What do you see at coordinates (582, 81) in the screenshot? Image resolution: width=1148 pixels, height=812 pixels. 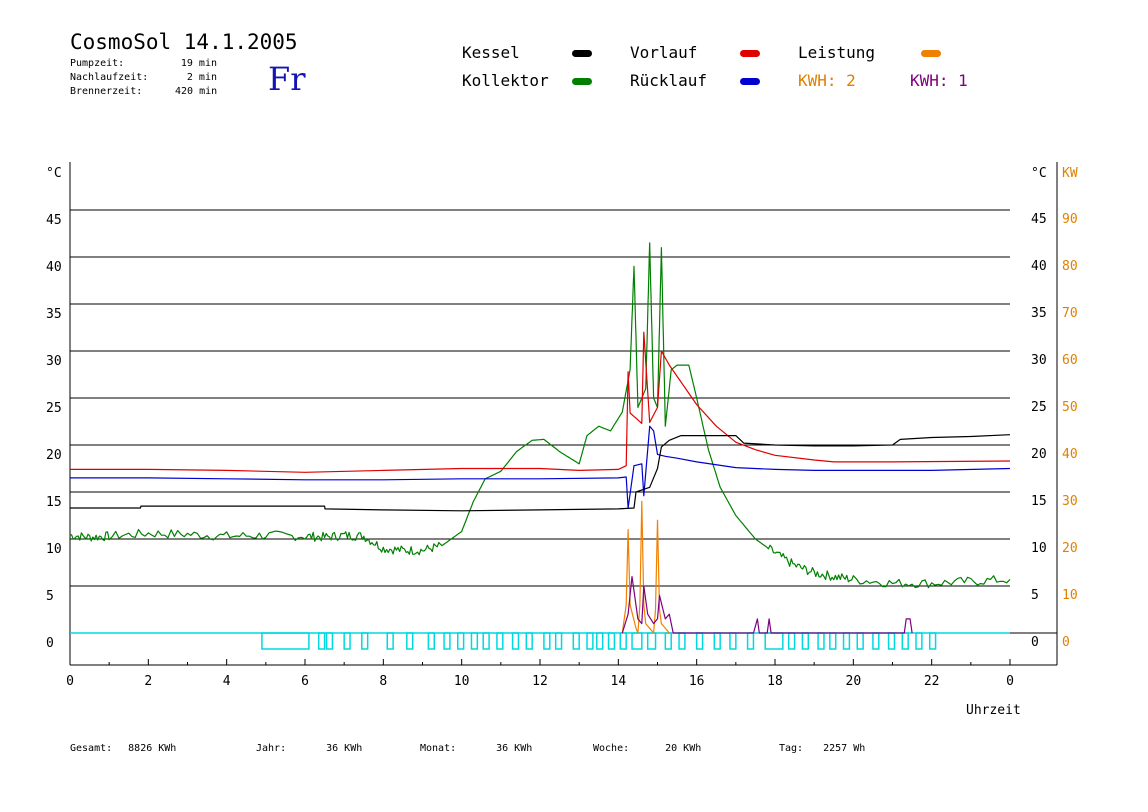 I see `legend-kollektor-swatch` at bounding box center [582, 81].